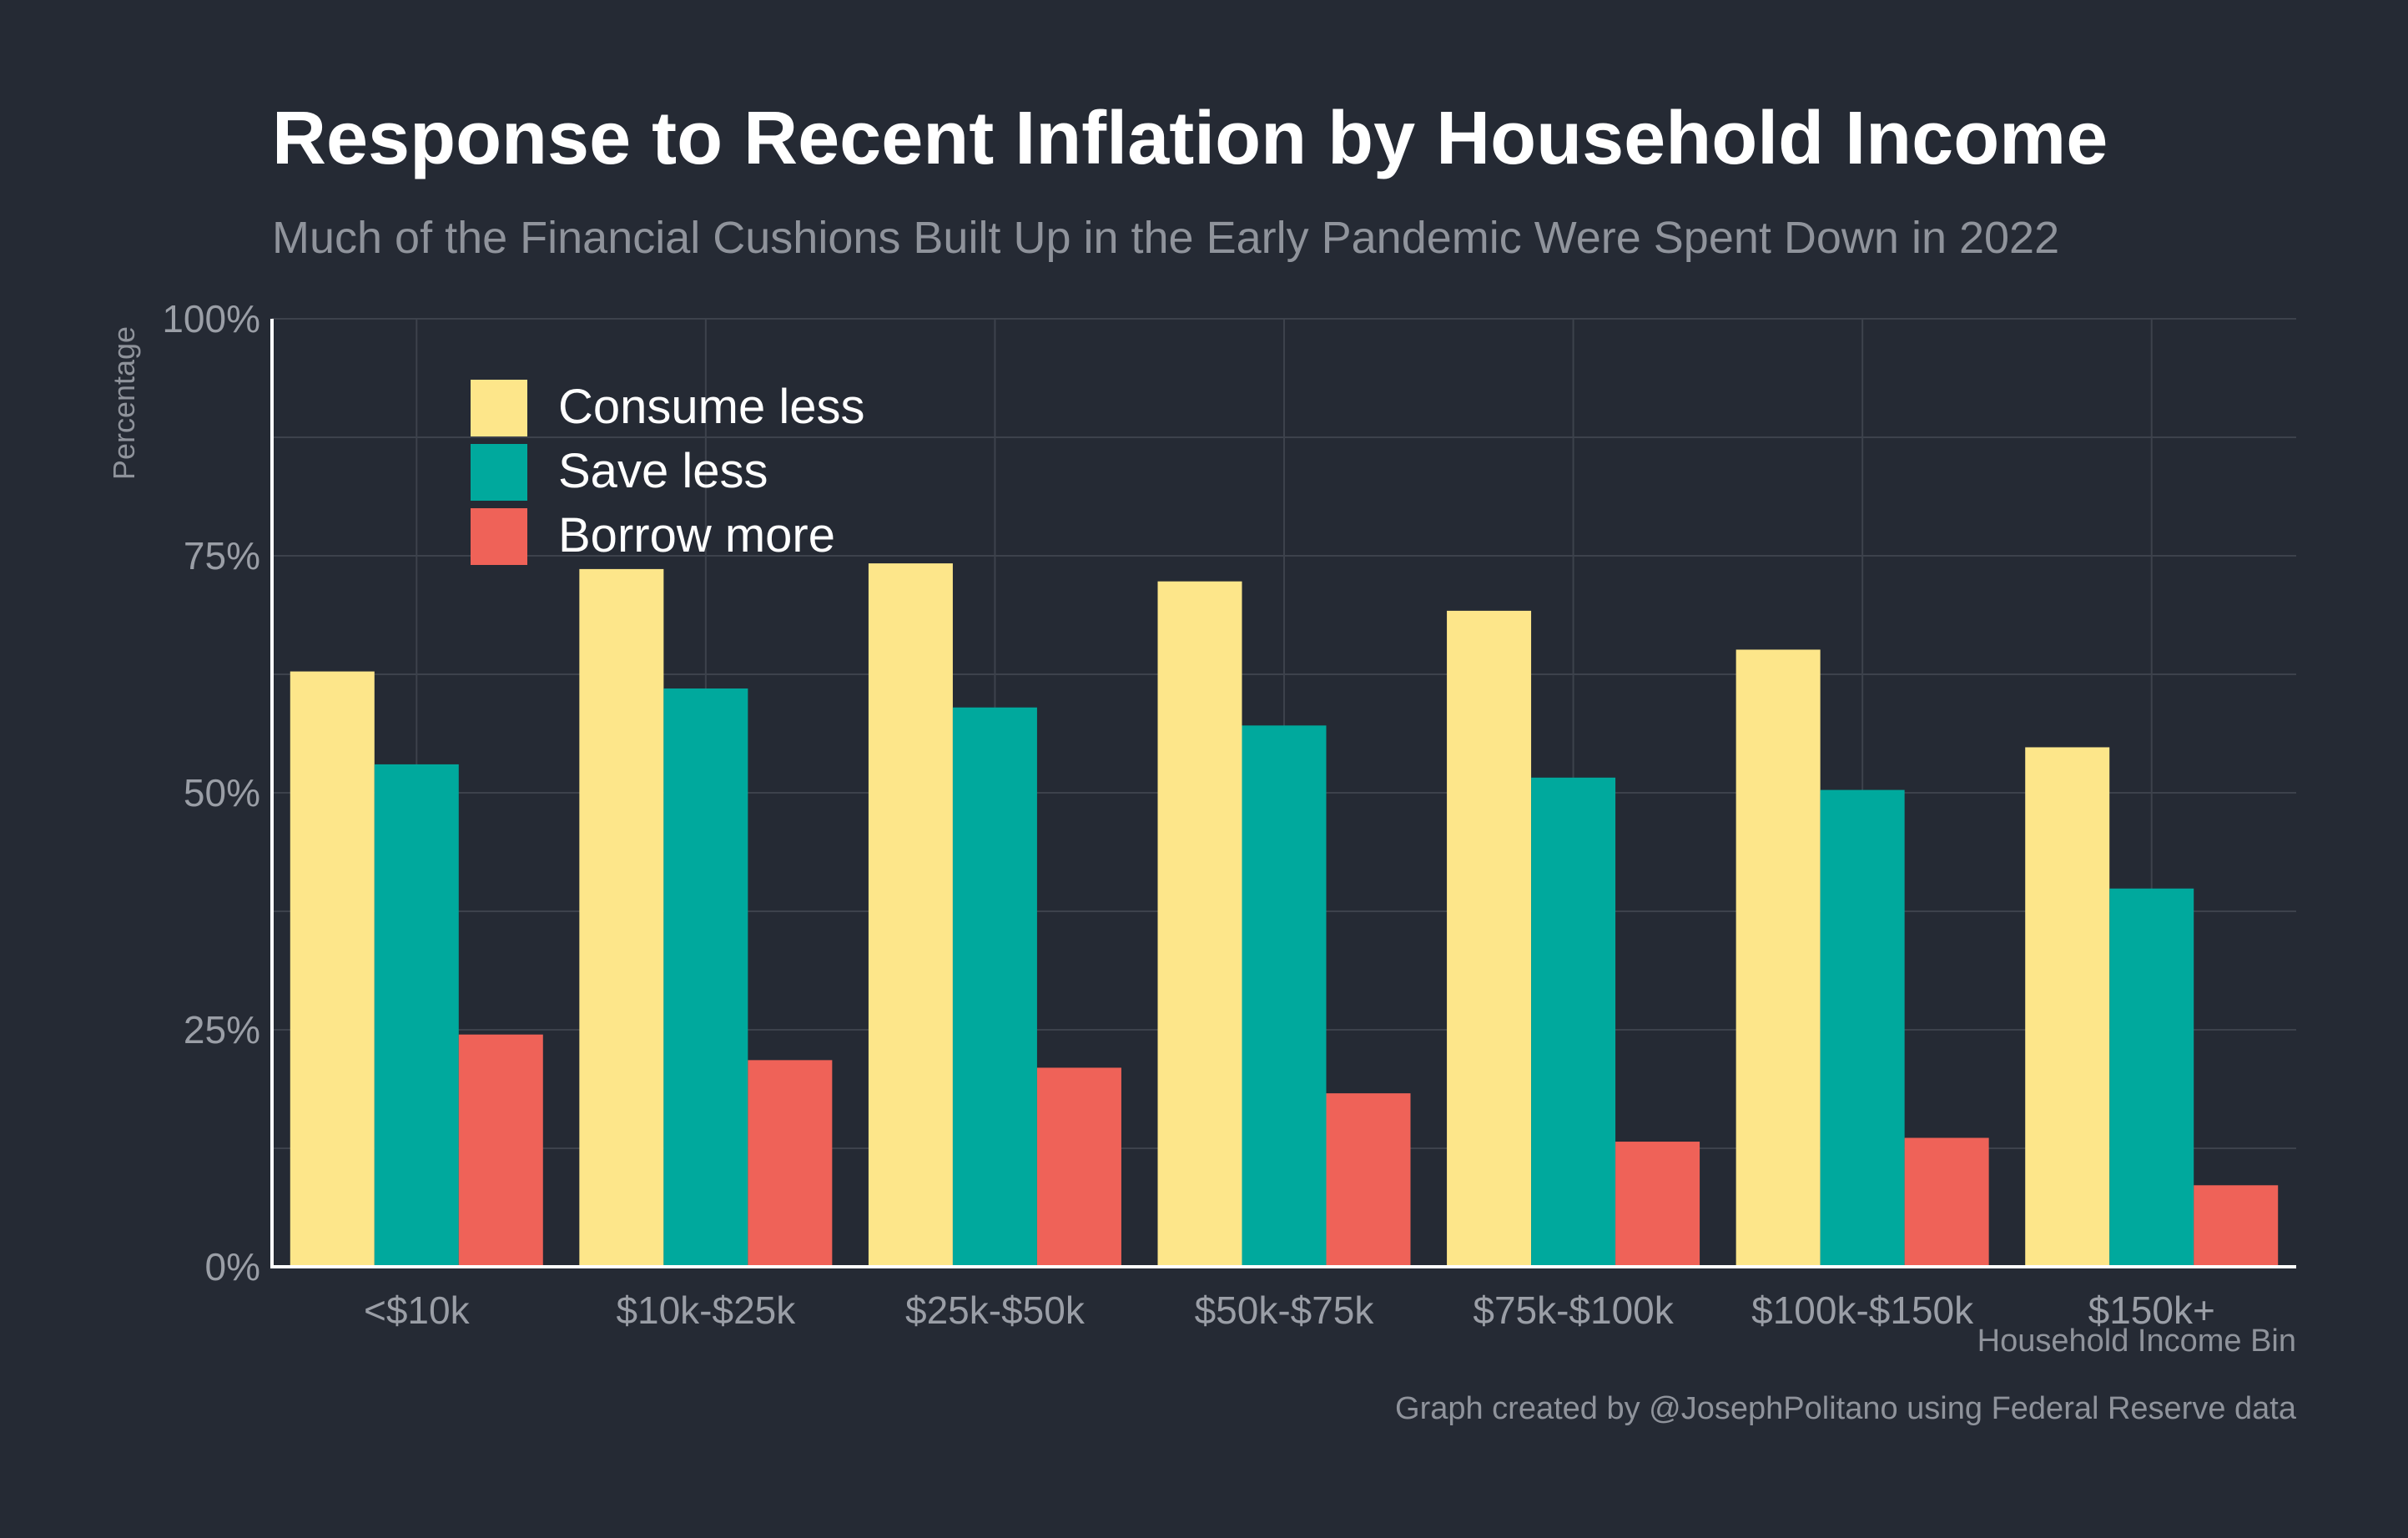 Image resolution: width=2408 pixels, height=1538 pixels. I want to click on x-tick-label: $25k-$50k, so click(995, 1310).